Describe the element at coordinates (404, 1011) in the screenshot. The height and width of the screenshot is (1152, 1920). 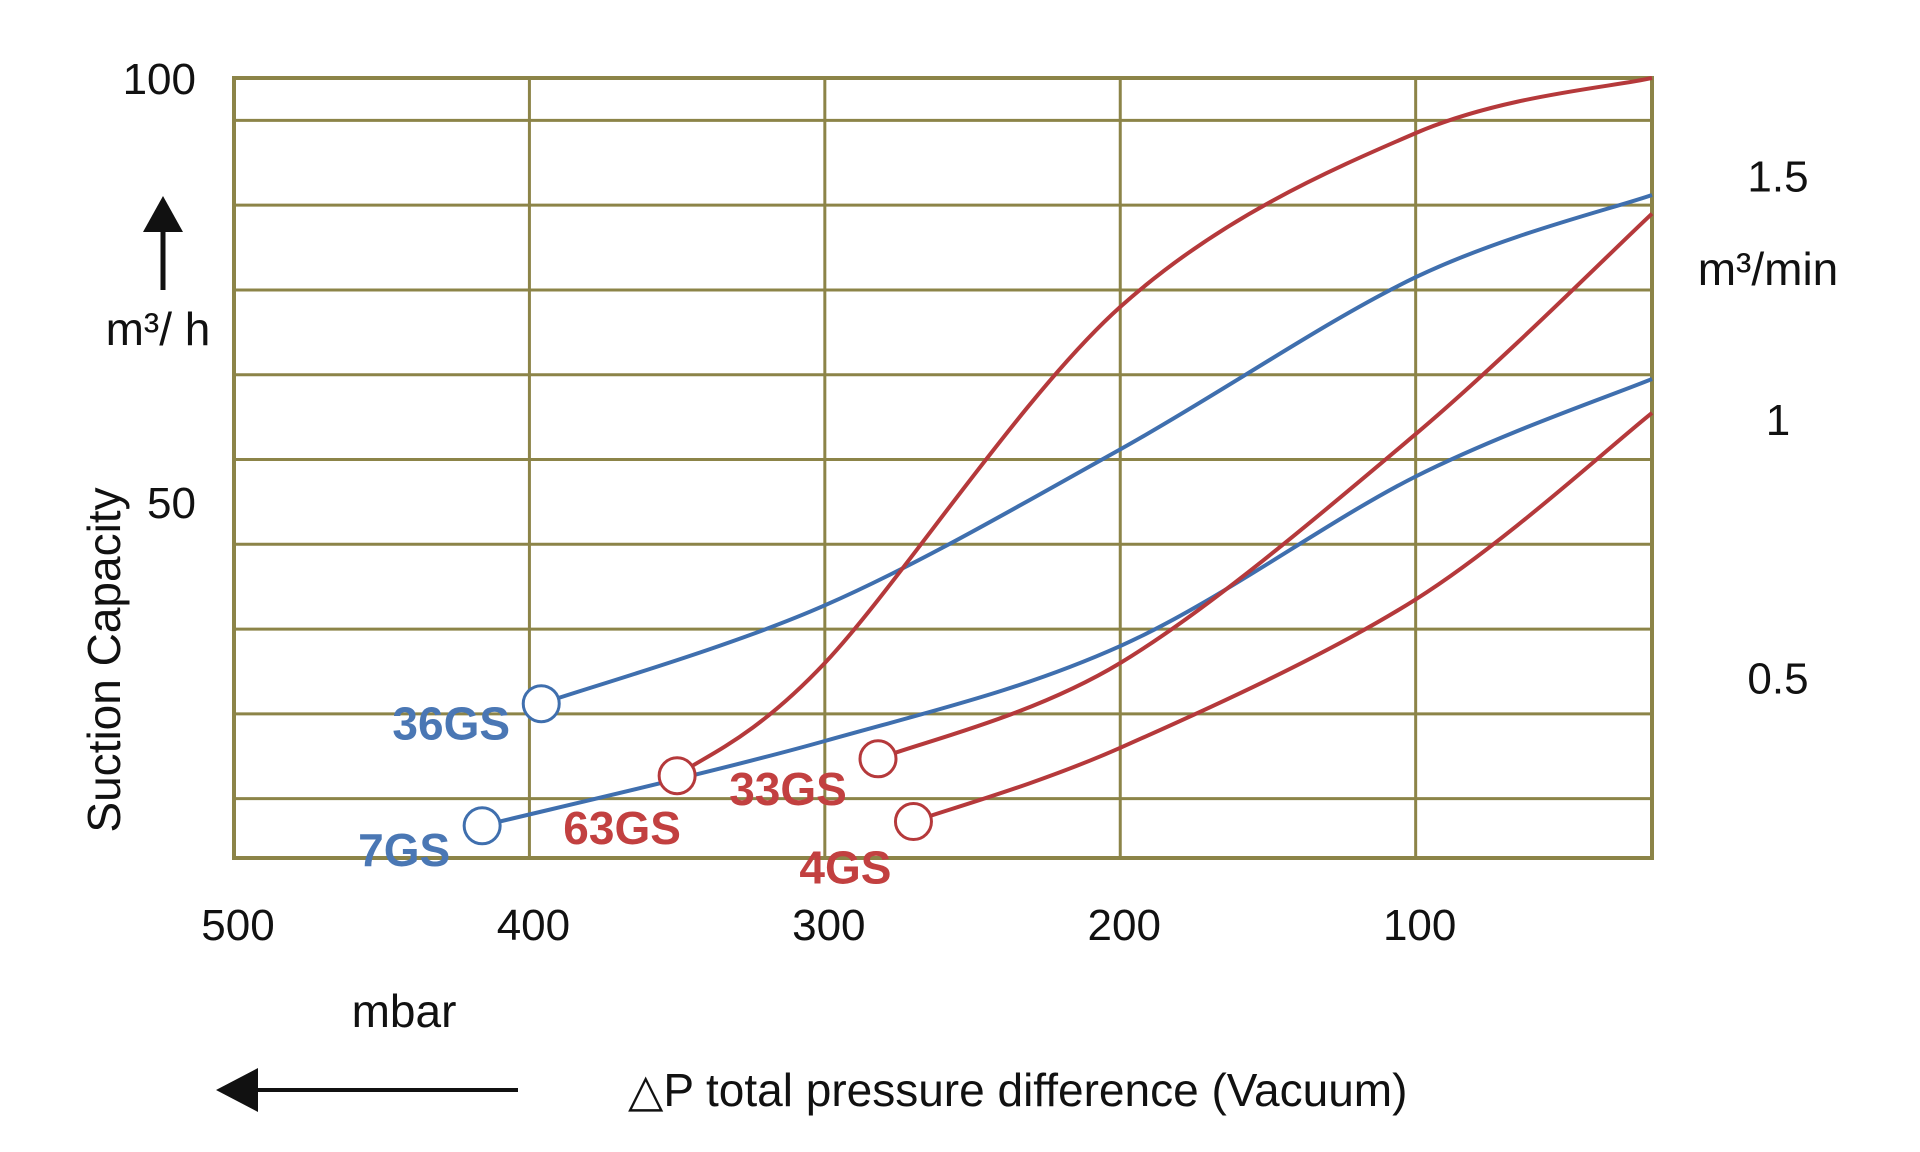
I see `x-unit: mbar` at that location.